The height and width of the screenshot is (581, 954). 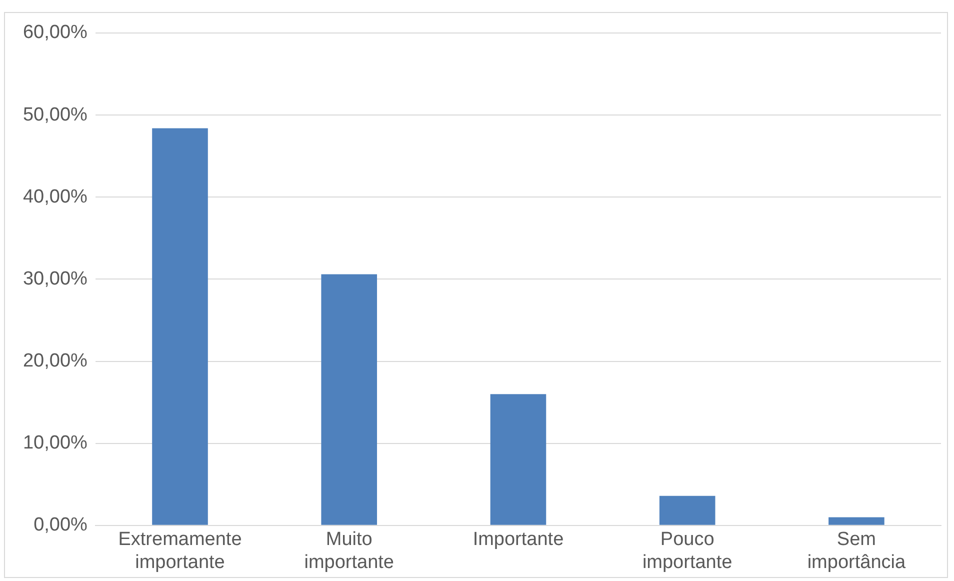 I want to click on x-tick-label: Extremamente importante, so click(x=180, y=551).